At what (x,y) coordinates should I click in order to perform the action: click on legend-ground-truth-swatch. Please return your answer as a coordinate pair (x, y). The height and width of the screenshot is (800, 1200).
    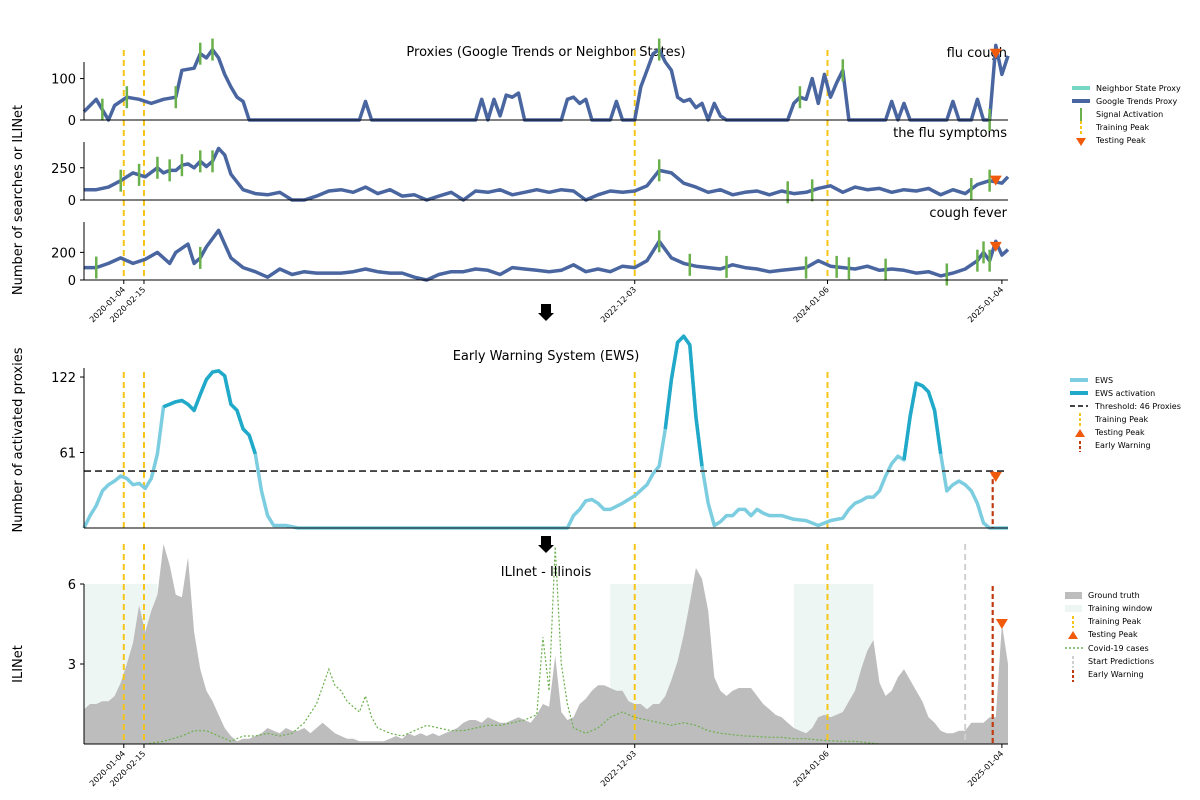
    Looking at the image, I should click on (1073, 595).